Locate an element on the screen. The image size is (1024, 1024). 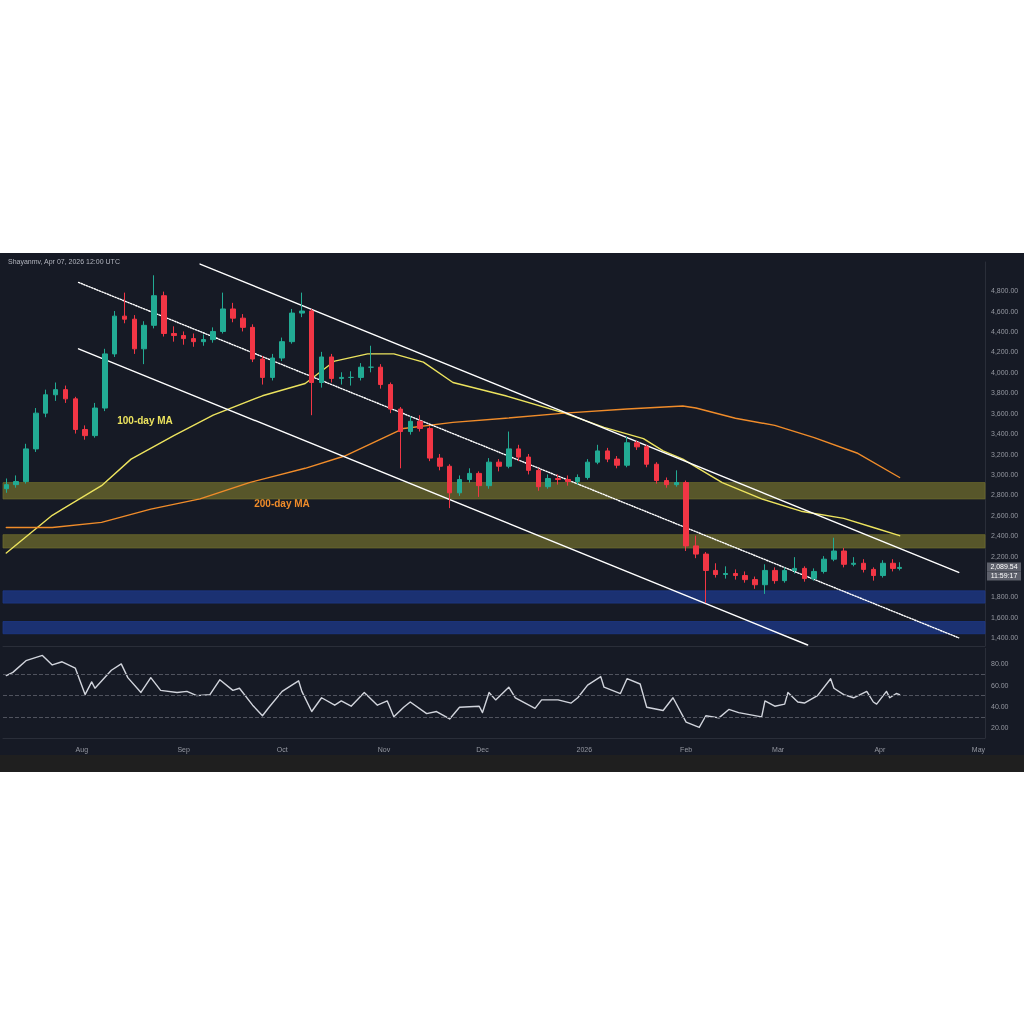
annotation: 100-day MA is located at coordinates (145, 420).